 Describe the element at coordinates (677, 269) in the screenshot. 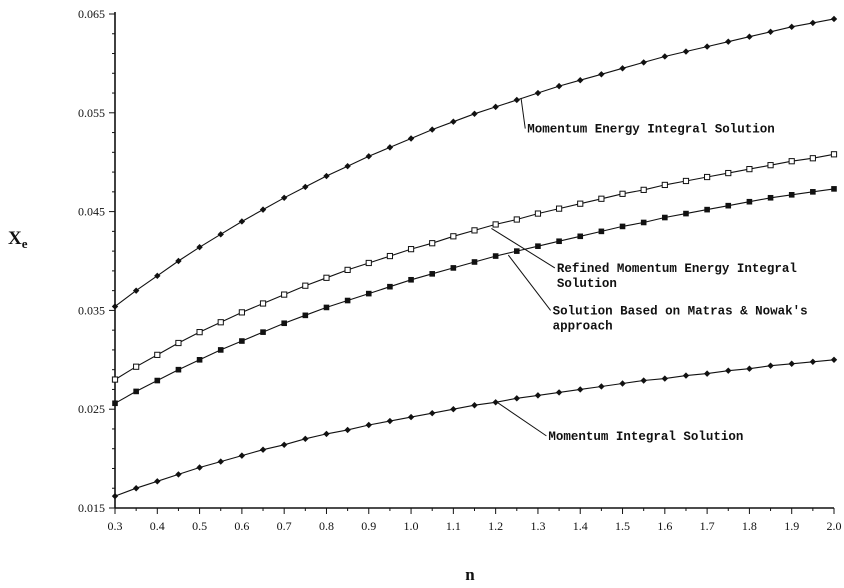

I see `annotation-label: Refined Momentum Energy Integral` at that location.